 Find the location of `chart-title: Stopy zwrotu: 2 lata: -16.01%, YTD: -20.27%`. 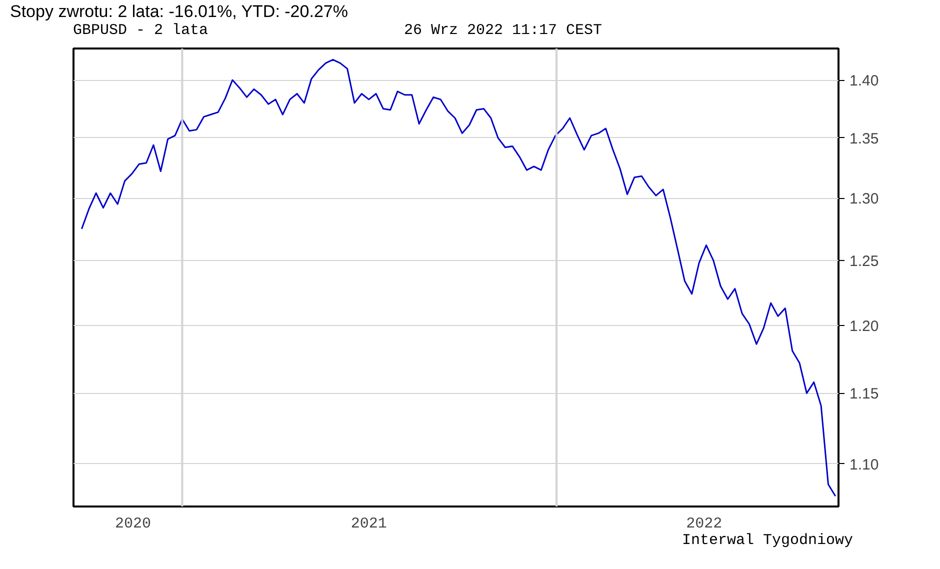

chart-title: Stopy zwrotu: 2 lata: -16.01%, YTD: -20.27% is located at coordinates (179, 11).